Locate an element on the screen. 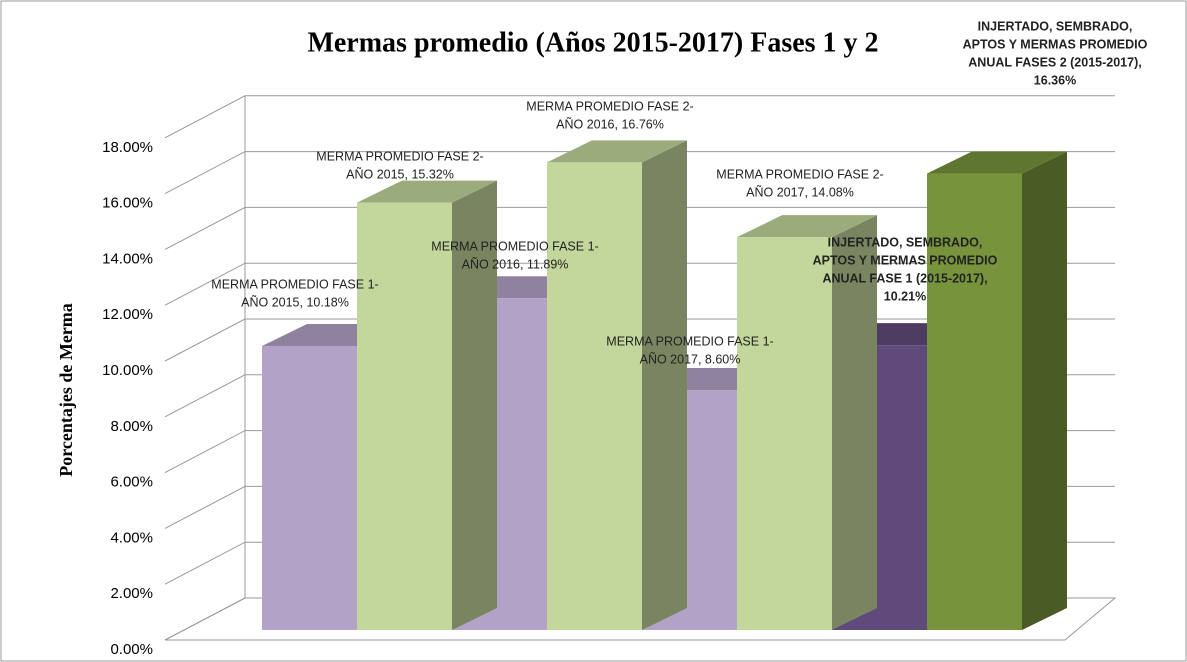  data-label: AÑO 2016, 11.89% is located at coordinates (515, 264).